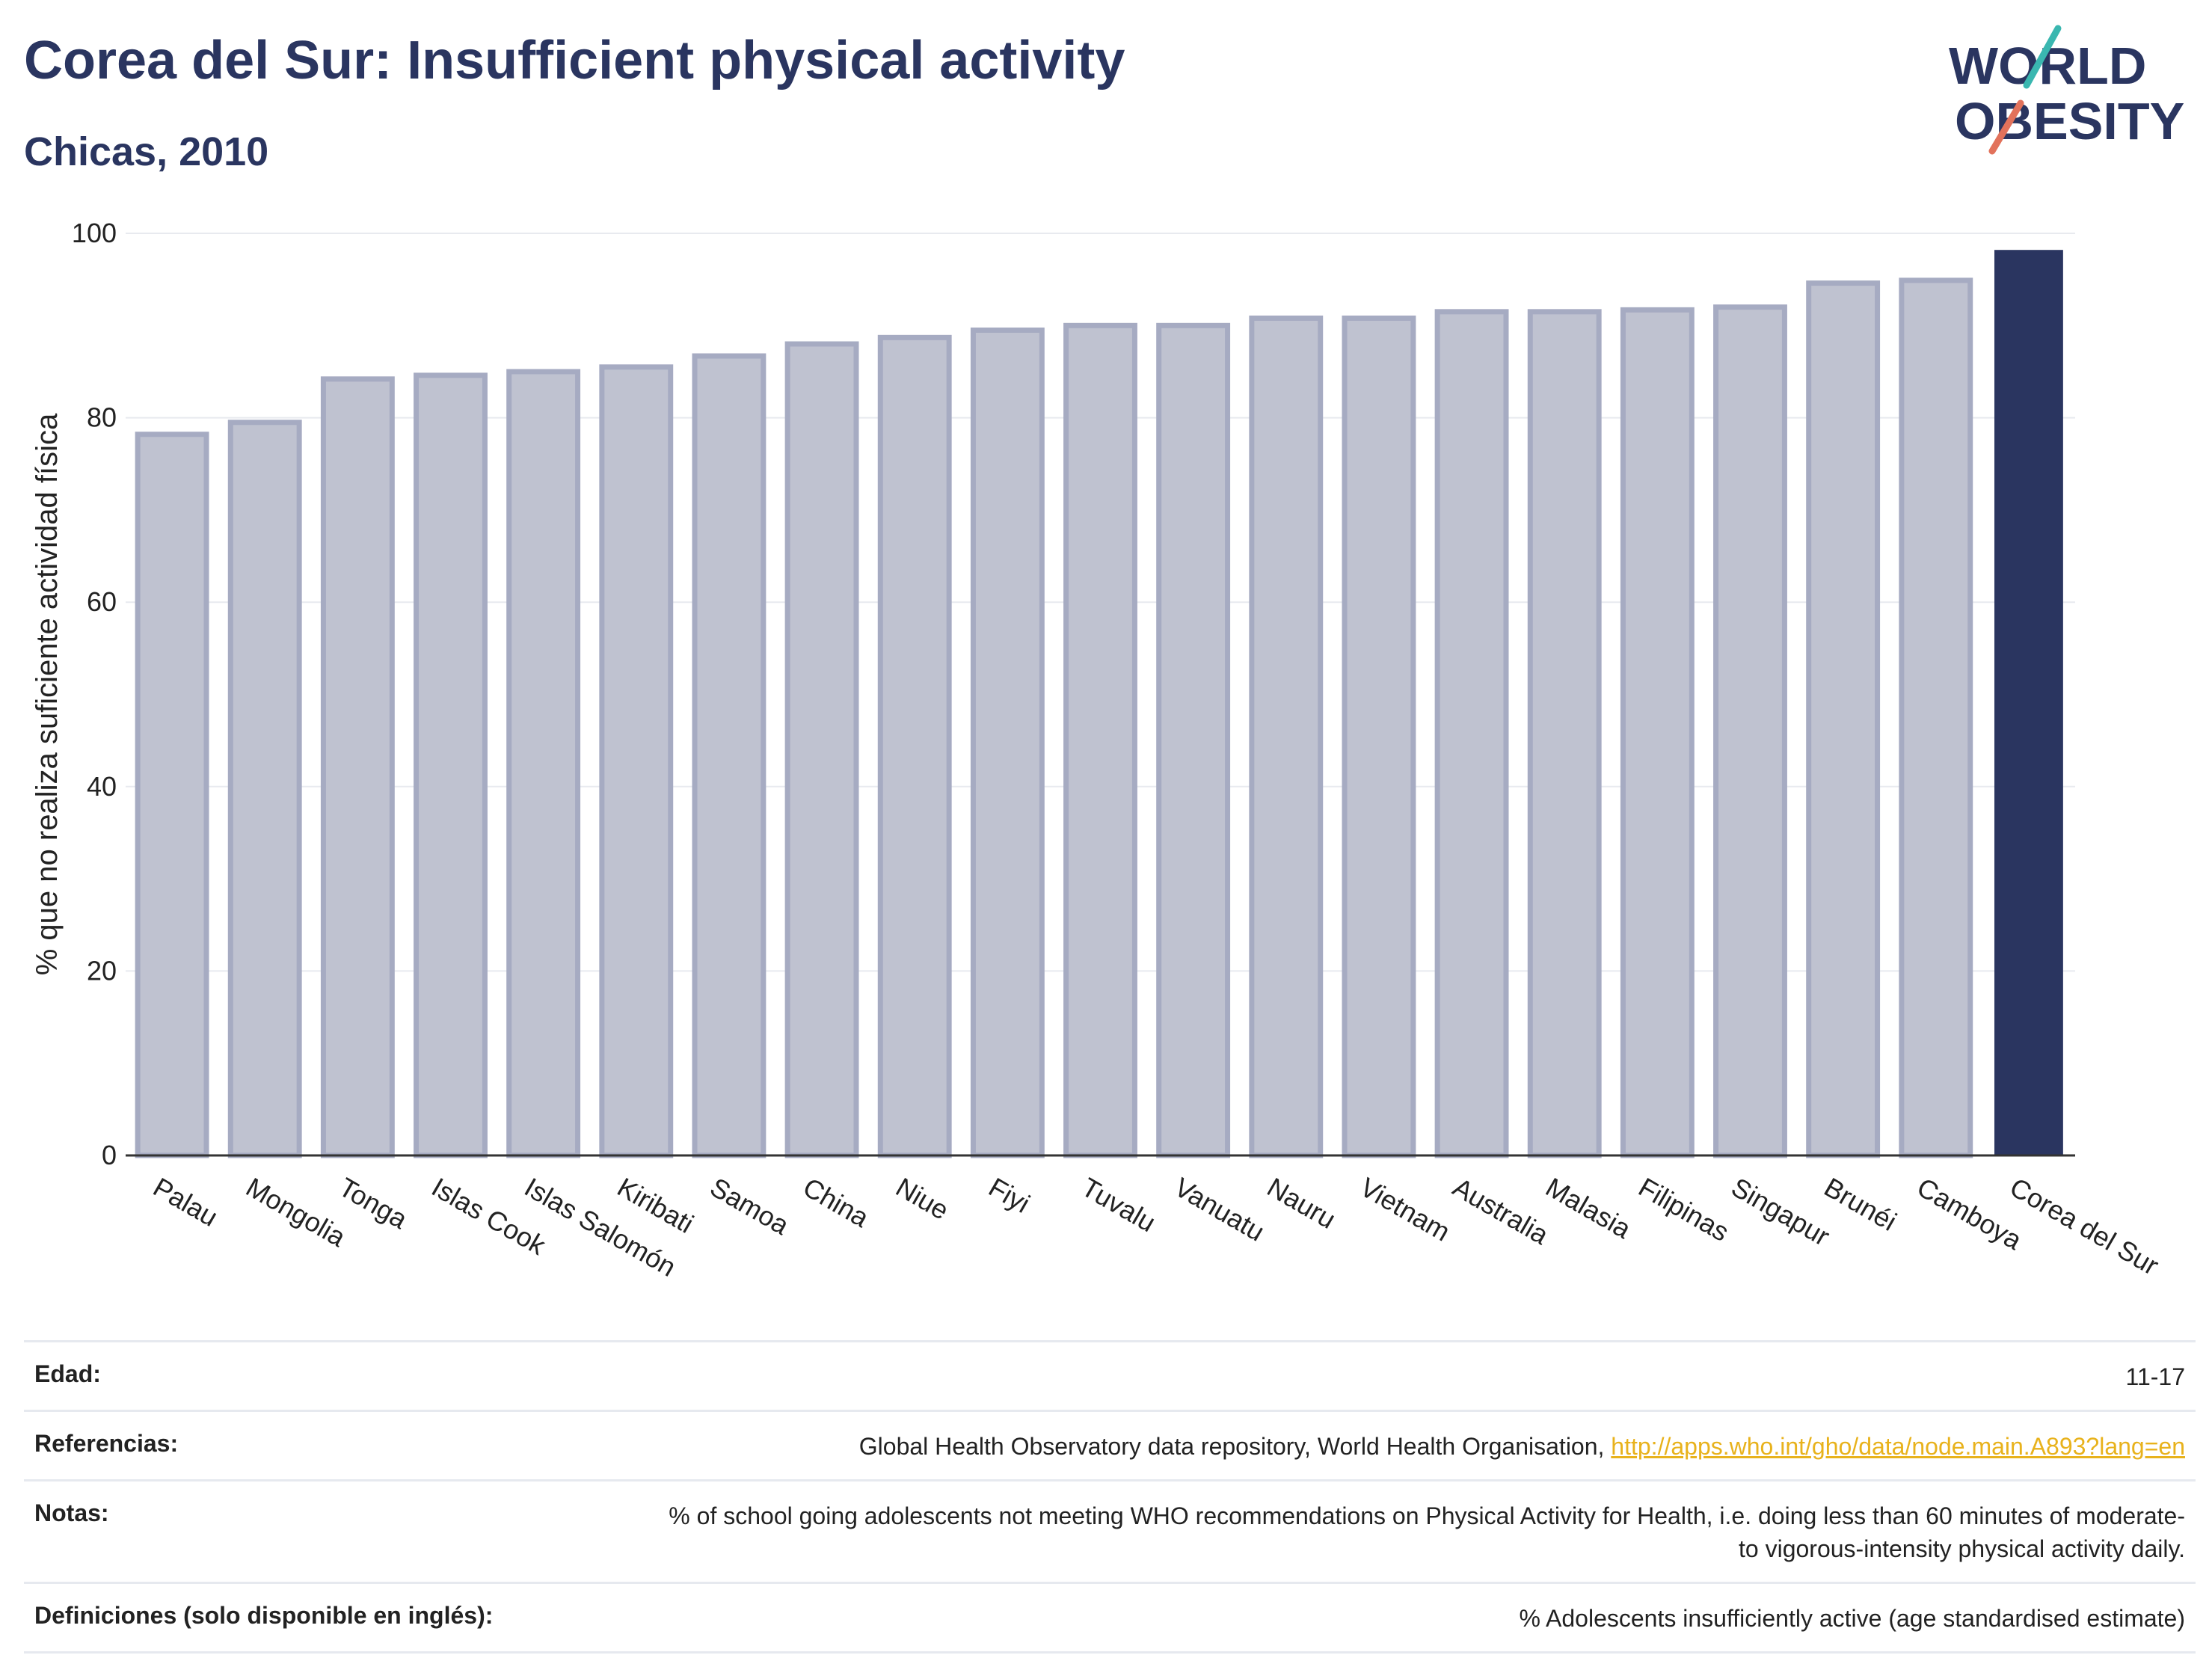 Image resolution: width=2212 pixels, height=1655 pixels. What do you see at coordinates (1405, 1209) in the screenshot?
I see `x-tick-label: Vietnam` at bounding box center [1405, 1209].